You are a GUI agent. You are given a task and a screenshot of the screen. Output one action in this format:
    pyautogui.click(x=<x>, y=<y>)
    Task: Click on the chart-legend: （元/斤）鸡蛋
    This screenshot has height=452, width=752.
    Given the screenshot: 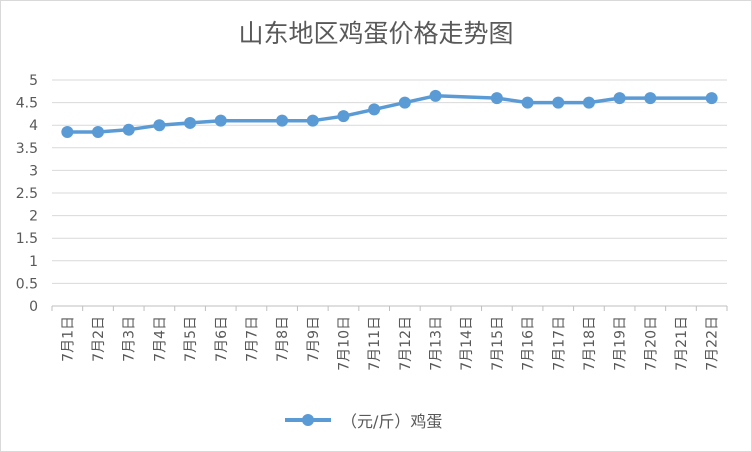 What is the action you would take?
    pyautogui.click(x=363, y=420)
    